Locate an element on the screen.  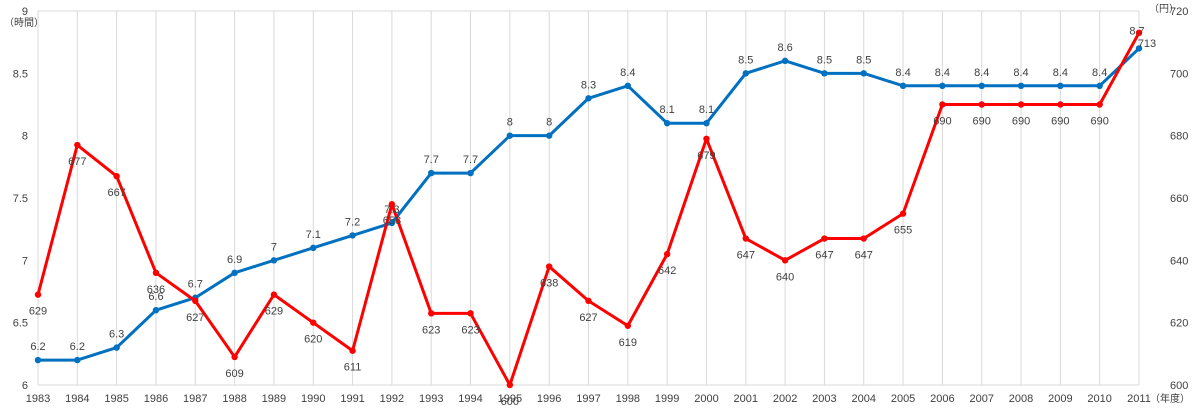
right-series-label-1984: 677 is located at coordinates (77, 162).